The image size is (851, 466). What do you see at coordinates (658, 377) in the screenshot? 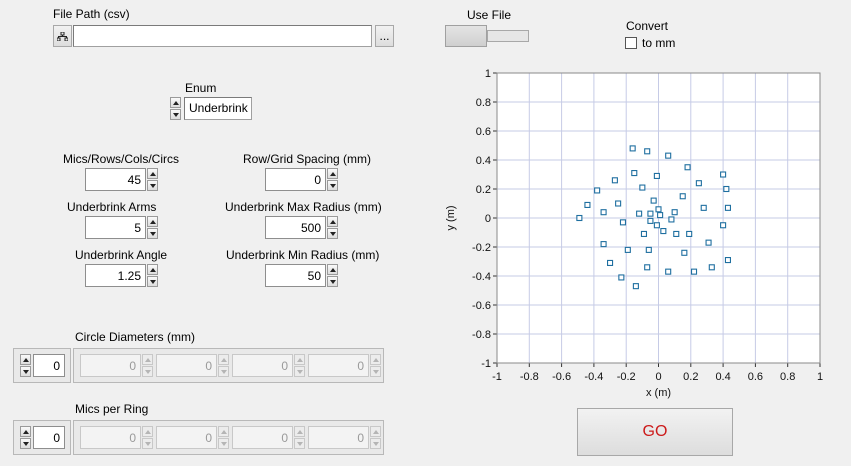
I see `x-tick-label: 0` at bounding box center [658, 377].